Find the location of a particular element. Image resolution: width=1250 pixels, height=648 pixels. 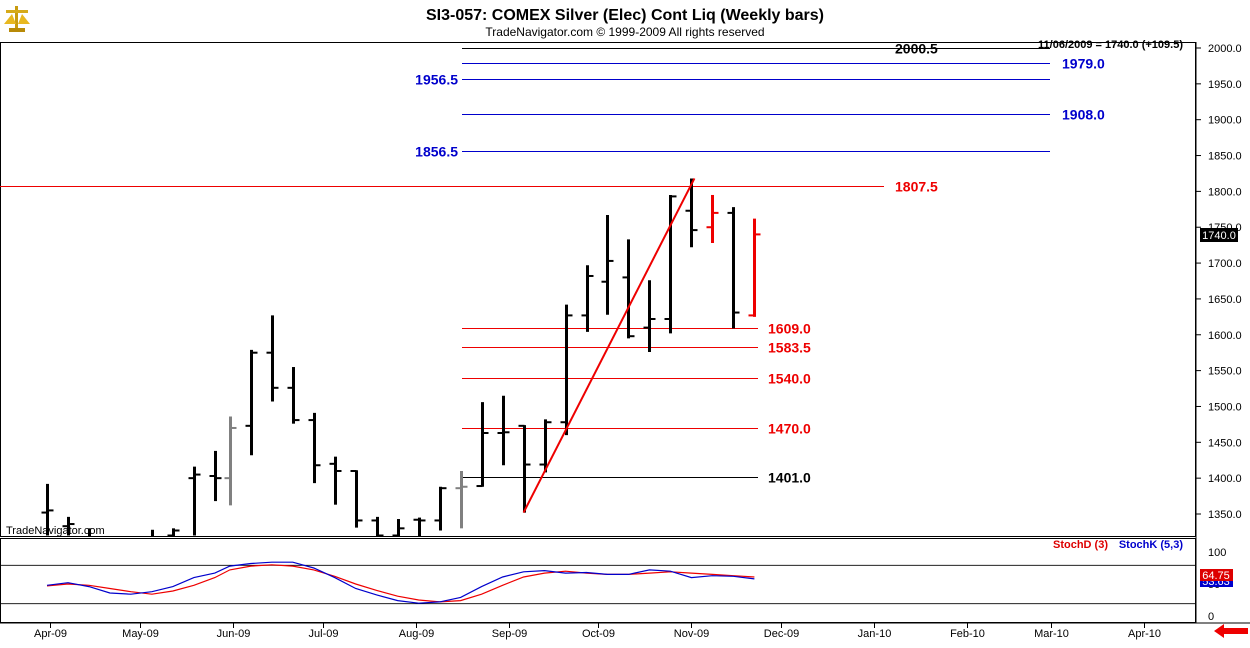

level-label-1583.5: 1583.5 is located at coordinates (789, 348).